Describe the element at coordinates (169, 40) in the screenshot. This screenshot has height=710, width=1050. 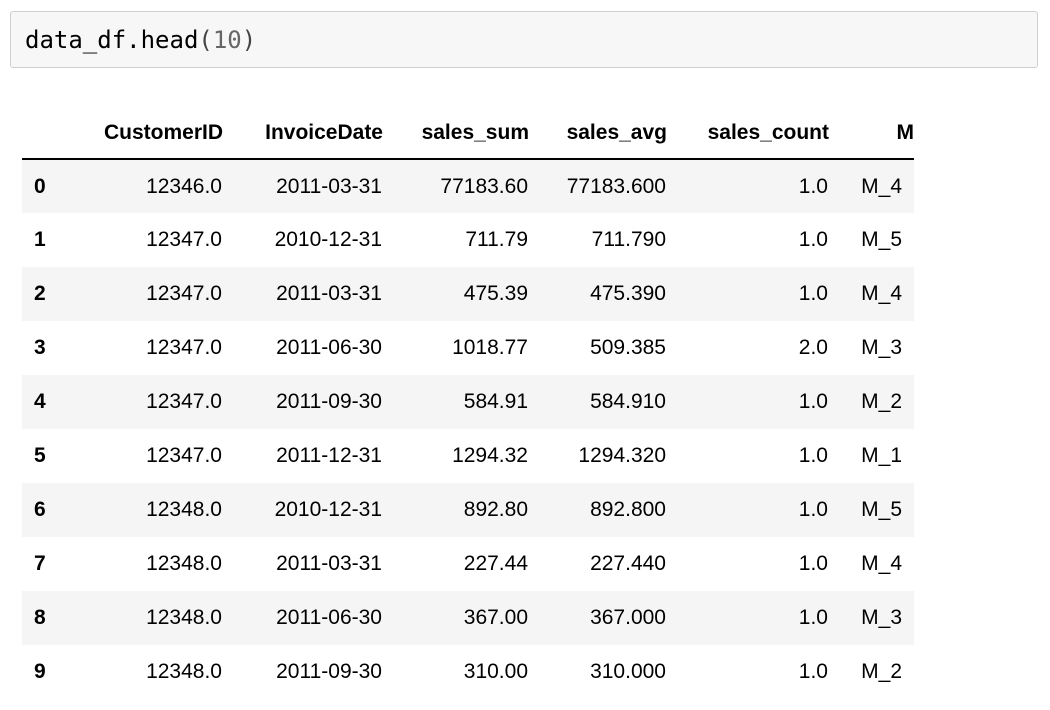
I see `code-method: head` at that location.